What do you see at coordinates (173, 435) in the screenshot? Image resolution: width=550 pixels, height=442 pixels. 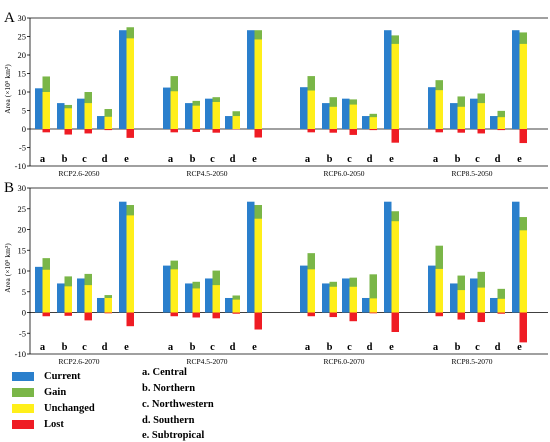 I see `region-subtropical: e. Subtropical` at bounding box center [173, 435].